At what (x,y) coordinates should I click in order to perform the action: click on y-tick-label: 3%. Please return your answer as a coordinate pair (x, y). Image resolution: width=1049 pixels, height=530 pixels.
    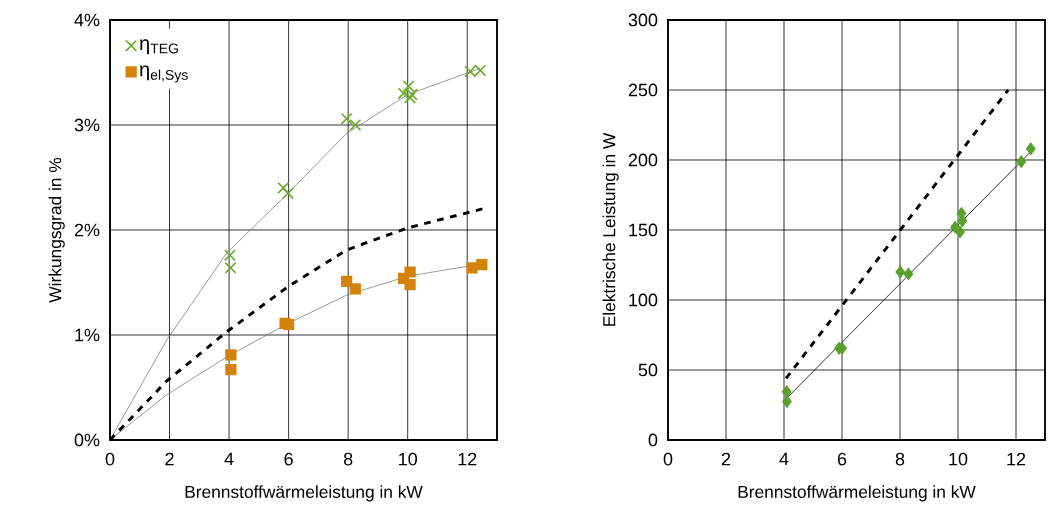
    Looking at the image, I should click on (87, 125).